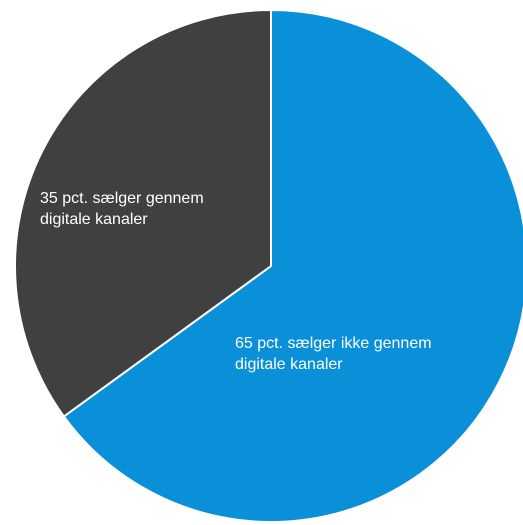  I want to click on slice-label-line: 65 pct. sælger ikke gennem, so click(333, 343).